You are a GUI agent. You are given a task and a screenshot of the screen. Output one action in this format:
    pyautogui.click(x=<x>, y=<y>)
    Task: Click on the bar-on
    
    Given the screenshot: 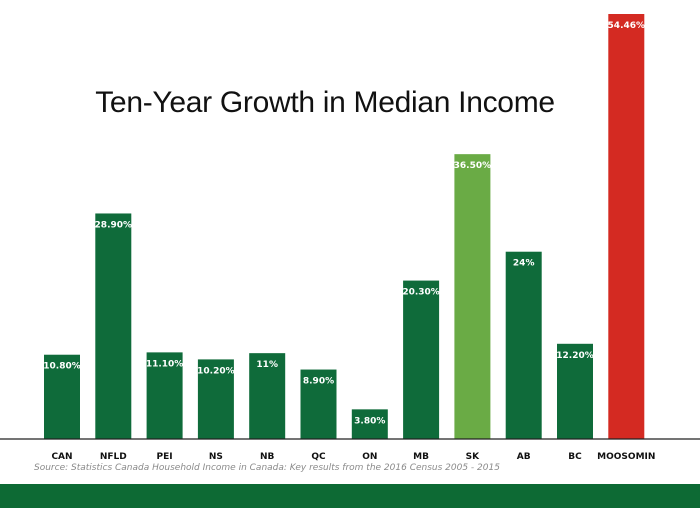 What is the action you would take?
    pyautogui.click(x=369, y=424)
    